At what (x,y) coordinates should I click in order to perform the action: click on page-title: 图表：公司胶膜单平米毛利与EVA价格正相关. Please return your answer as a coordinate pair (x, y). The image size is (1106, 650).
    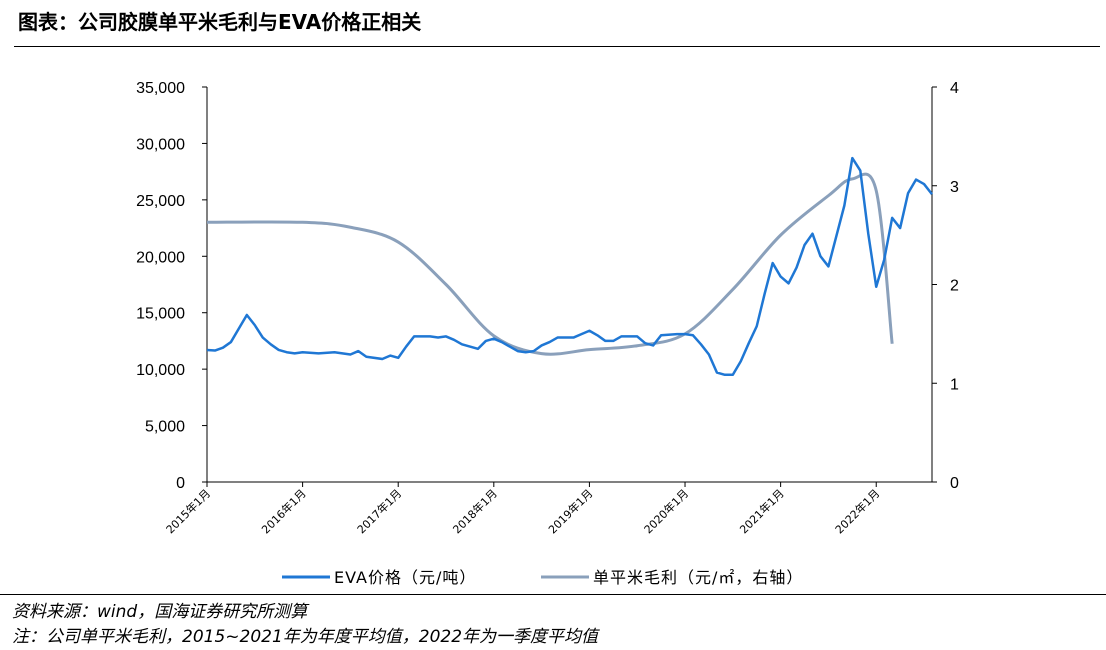
    Looking at the image, I should click on (220, 22).